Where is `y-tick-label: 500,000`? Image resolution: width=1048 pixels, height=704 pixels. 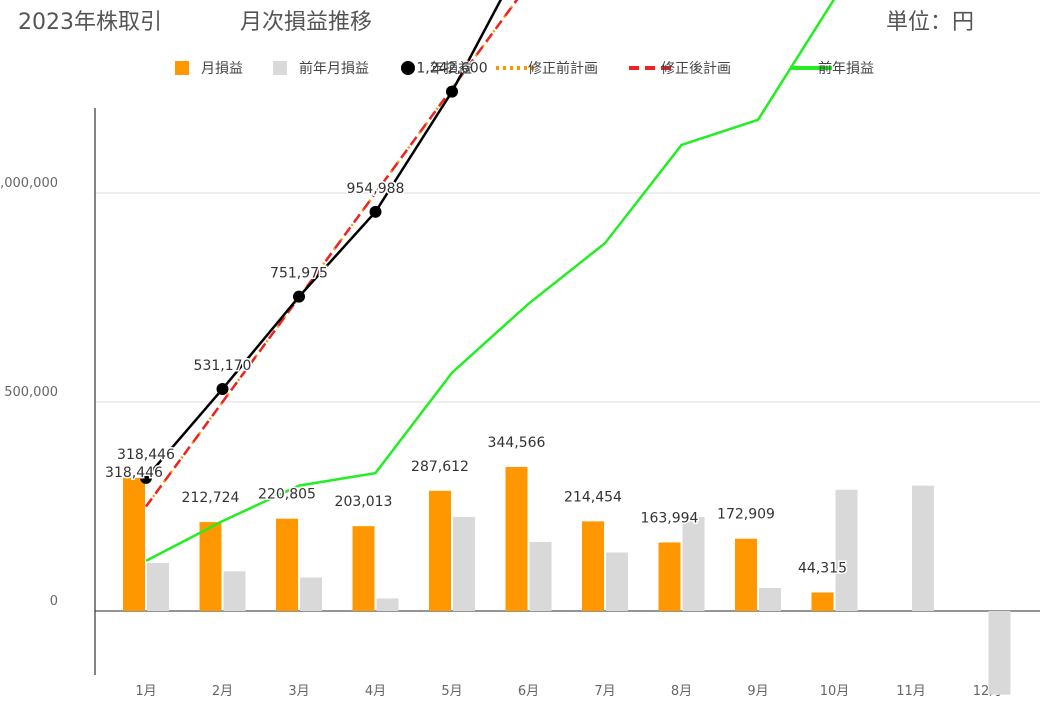 y-tick-label: 500,000 is located at coordinates (31, 392).